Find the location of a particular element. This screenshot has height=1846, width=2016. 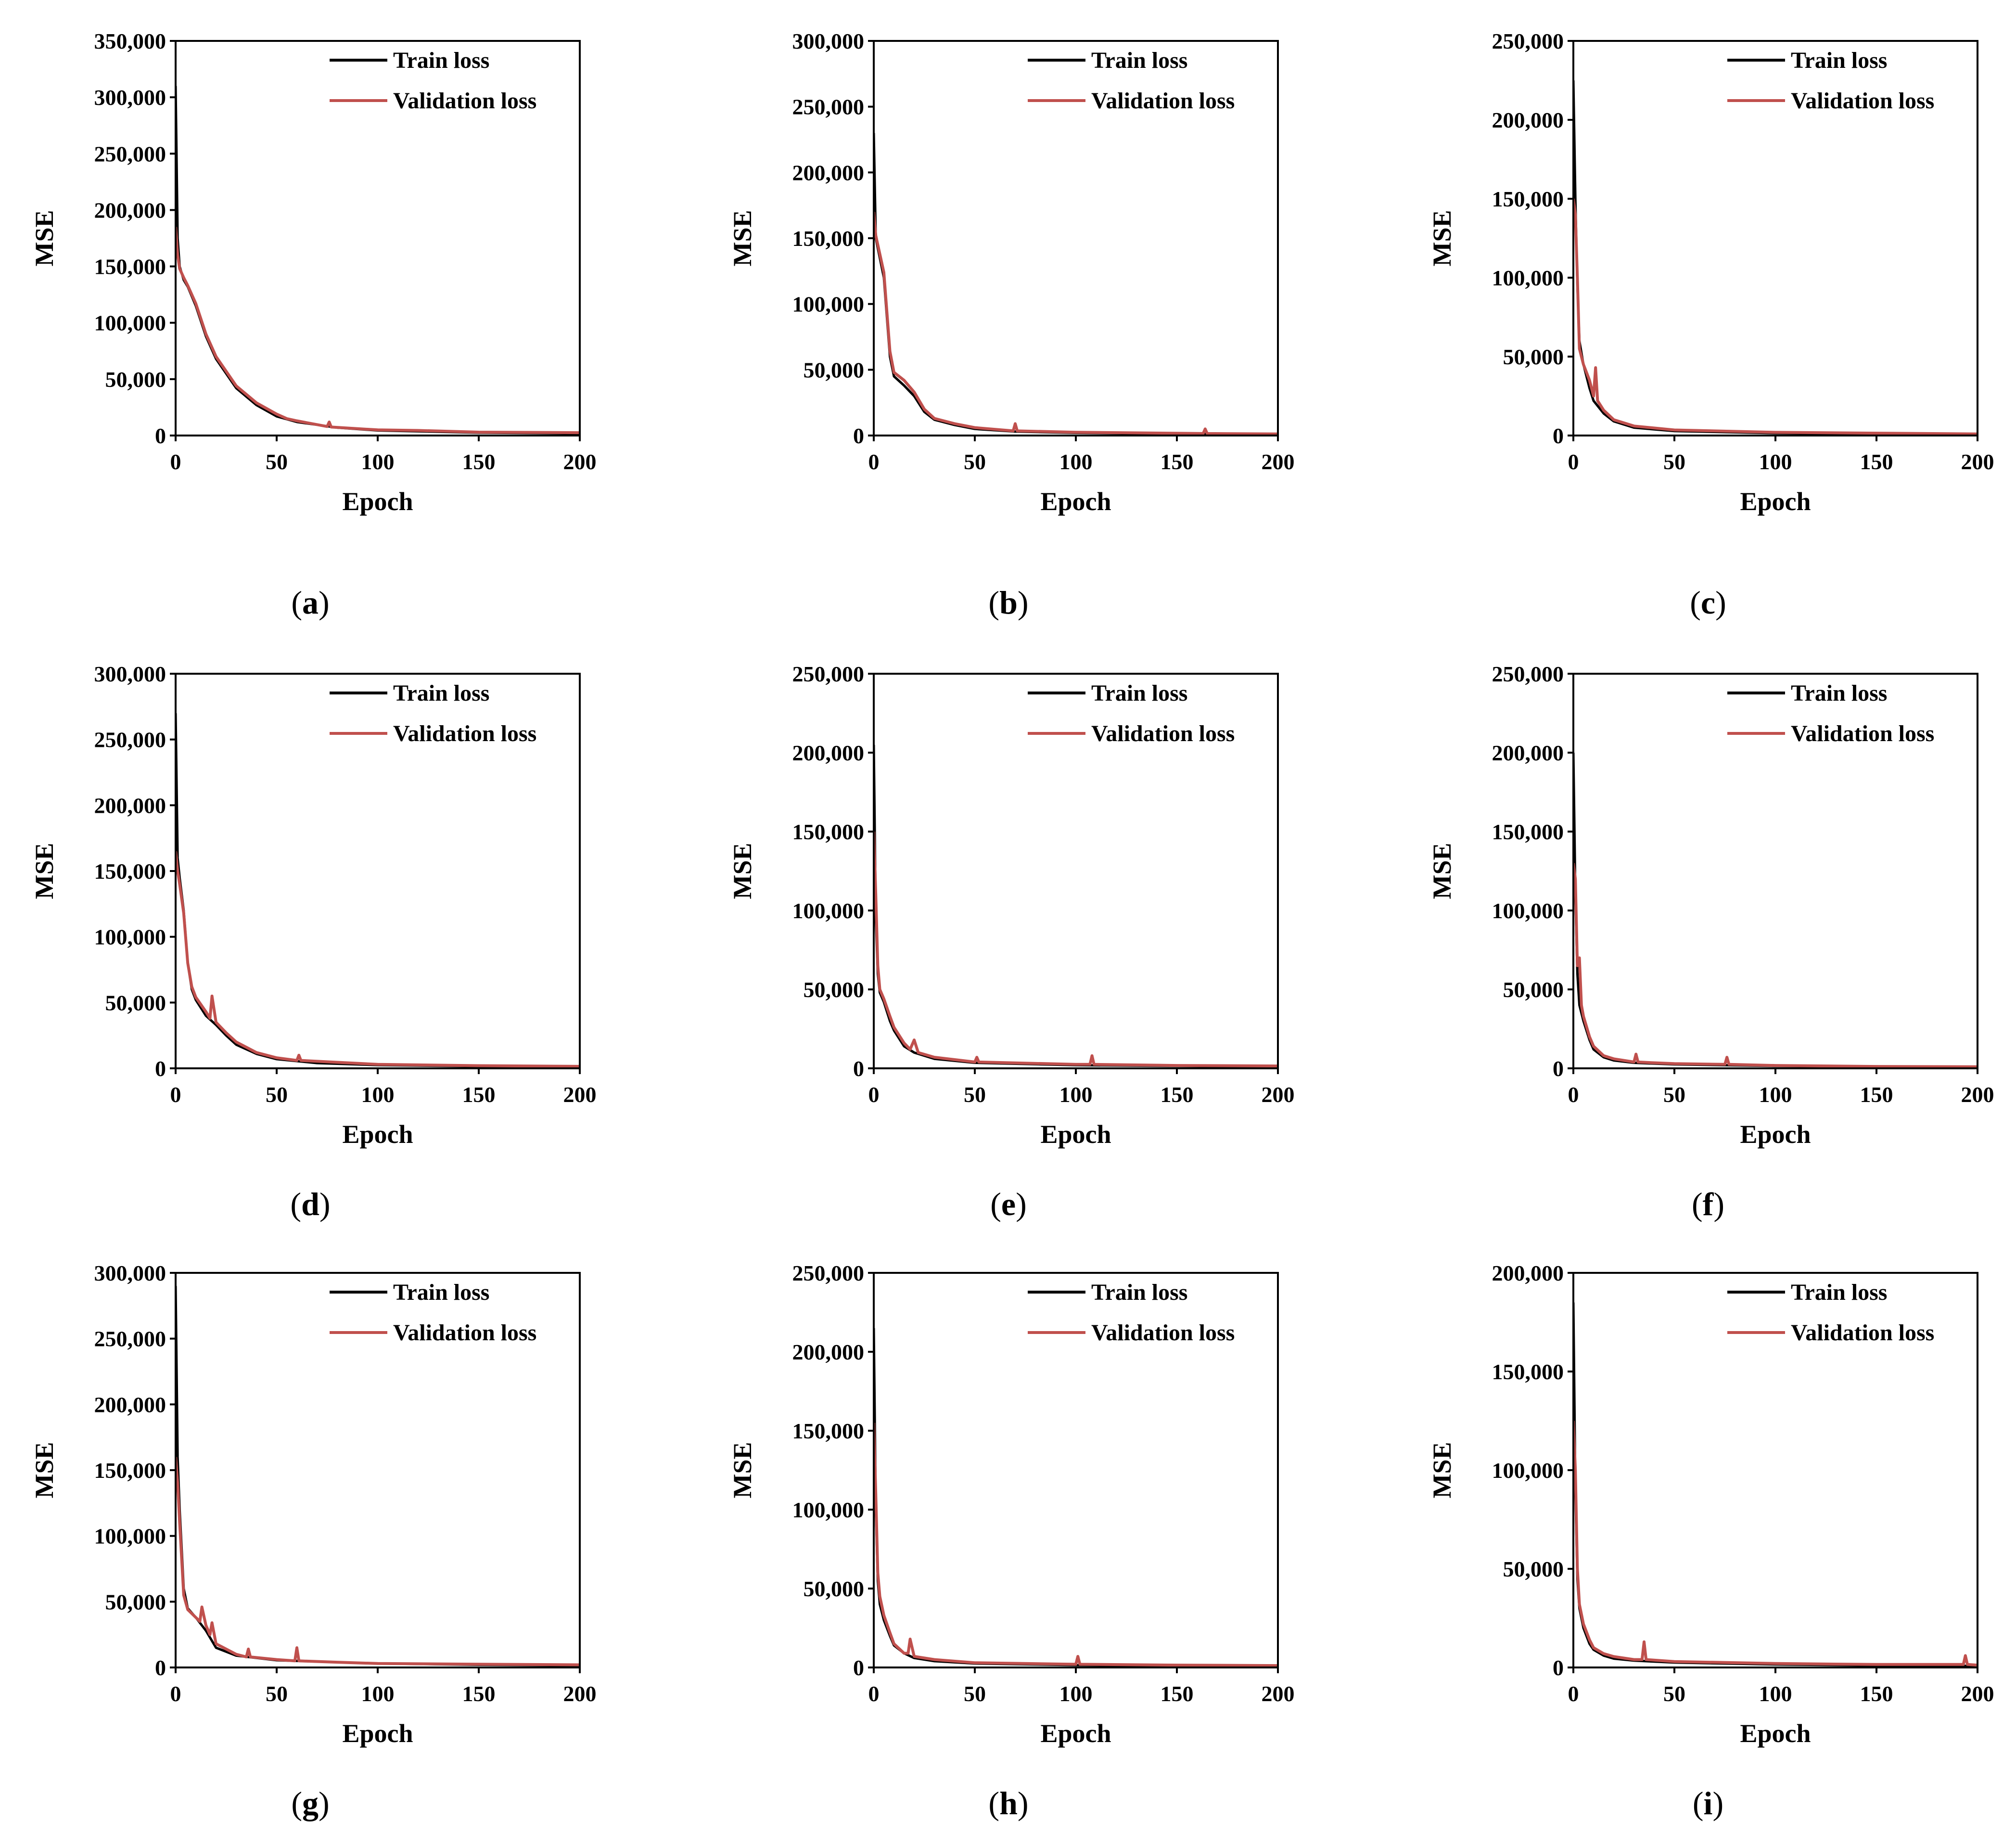

panel-caption-letter: g is located at coordinates (310, 1803).